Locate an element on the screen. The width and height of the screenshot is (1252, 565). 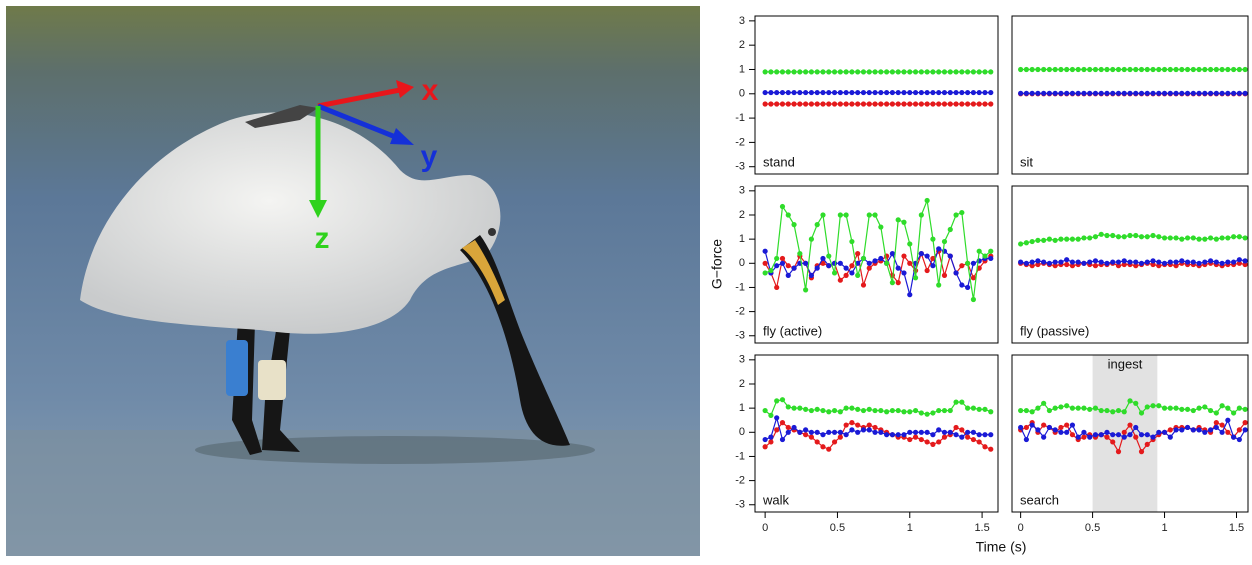
panel: sit is located at coordinates (1130, 95).